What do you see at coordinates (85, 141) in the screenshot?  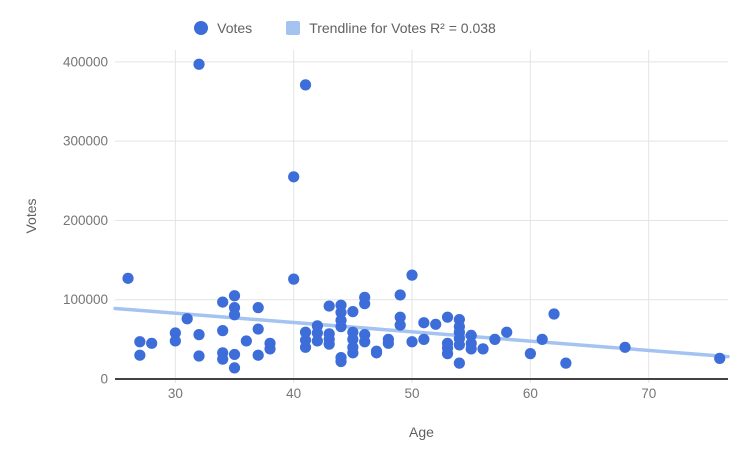 I see `y-tick-label: 300000` at bounding box center [85, 141].